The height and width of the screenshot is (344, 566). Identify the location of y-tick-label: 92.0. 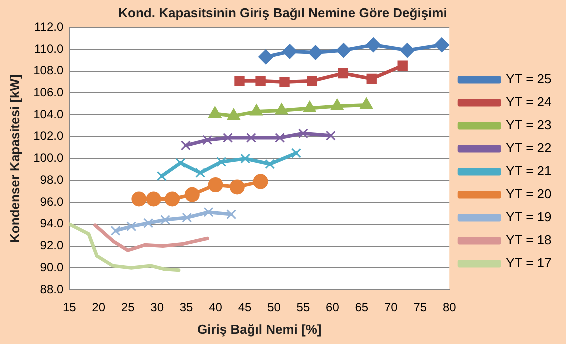
(52, 245).